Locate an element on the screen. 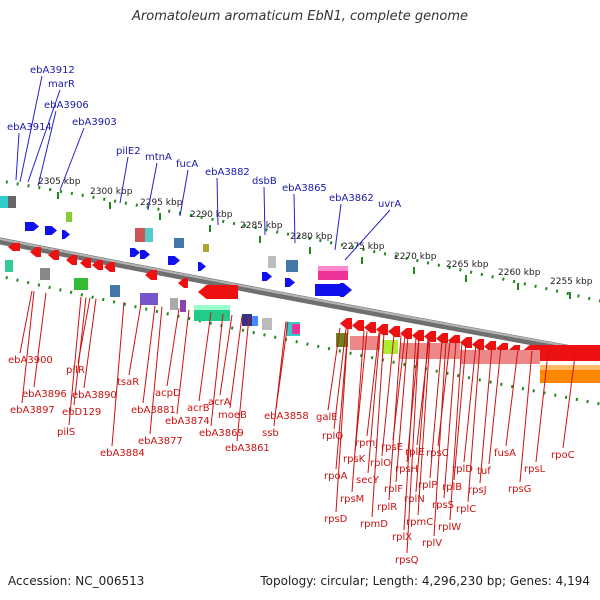  gene-label-reverse: rplX is located at coordinates (402, 537).